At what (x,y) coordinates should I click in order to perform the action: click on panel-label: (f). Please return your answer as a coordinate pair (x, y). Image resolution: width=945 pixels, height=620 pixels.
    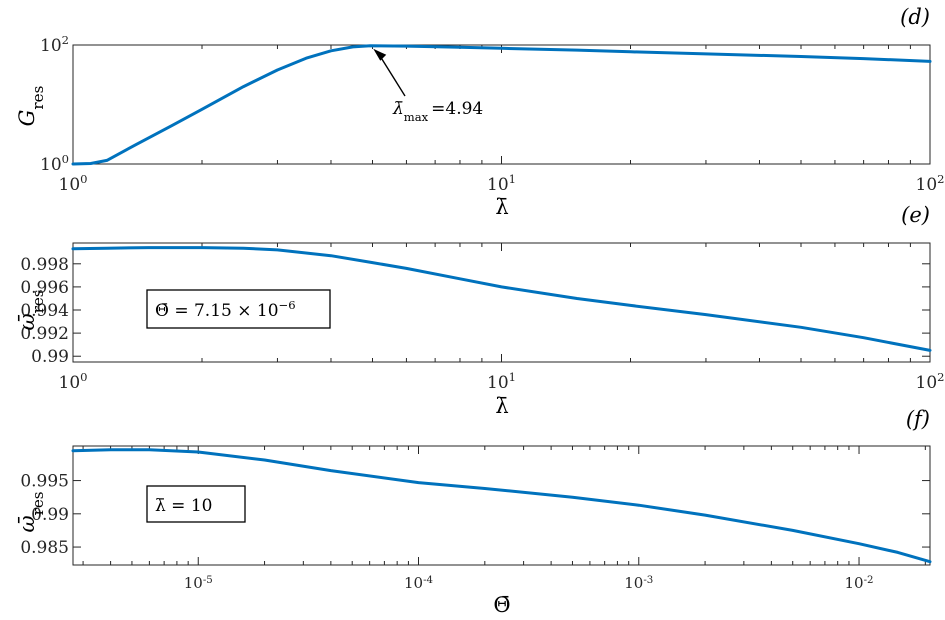
    Looking at the image, I should click on (918, 419).